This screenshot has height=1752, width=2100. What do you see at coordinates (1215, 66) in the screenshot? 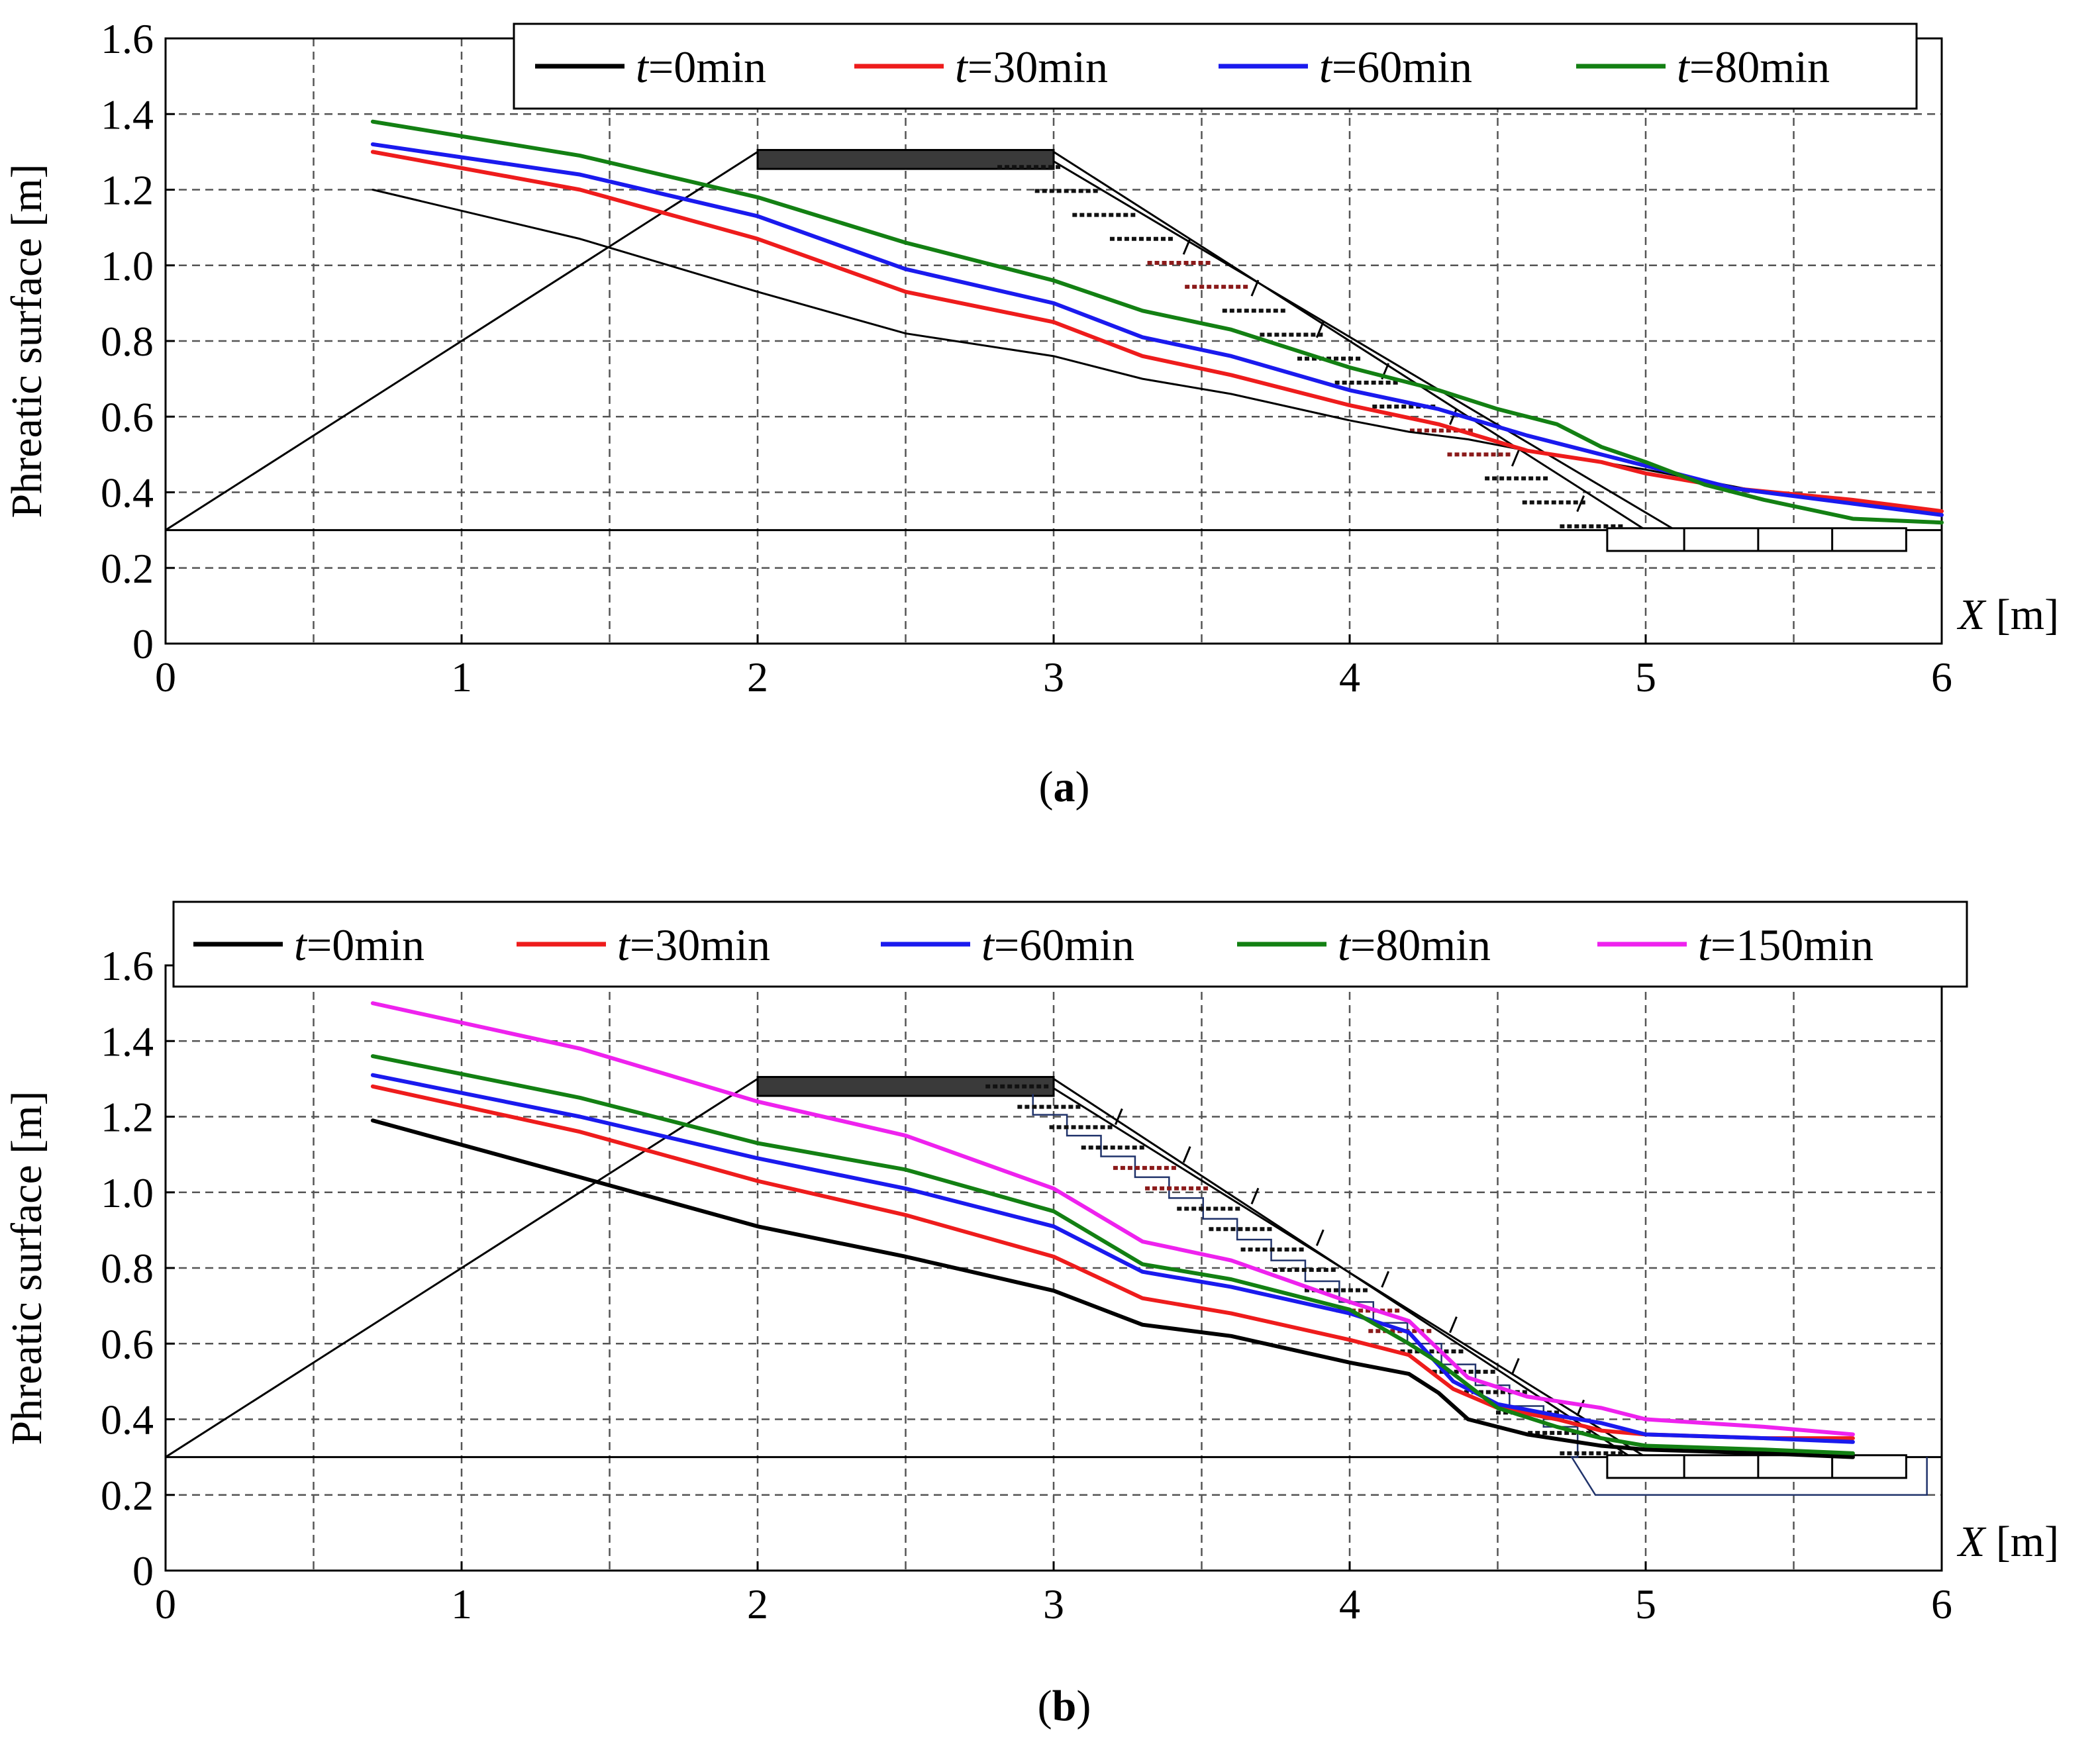
I see `legend-box` at bounding box center [1215, 66].